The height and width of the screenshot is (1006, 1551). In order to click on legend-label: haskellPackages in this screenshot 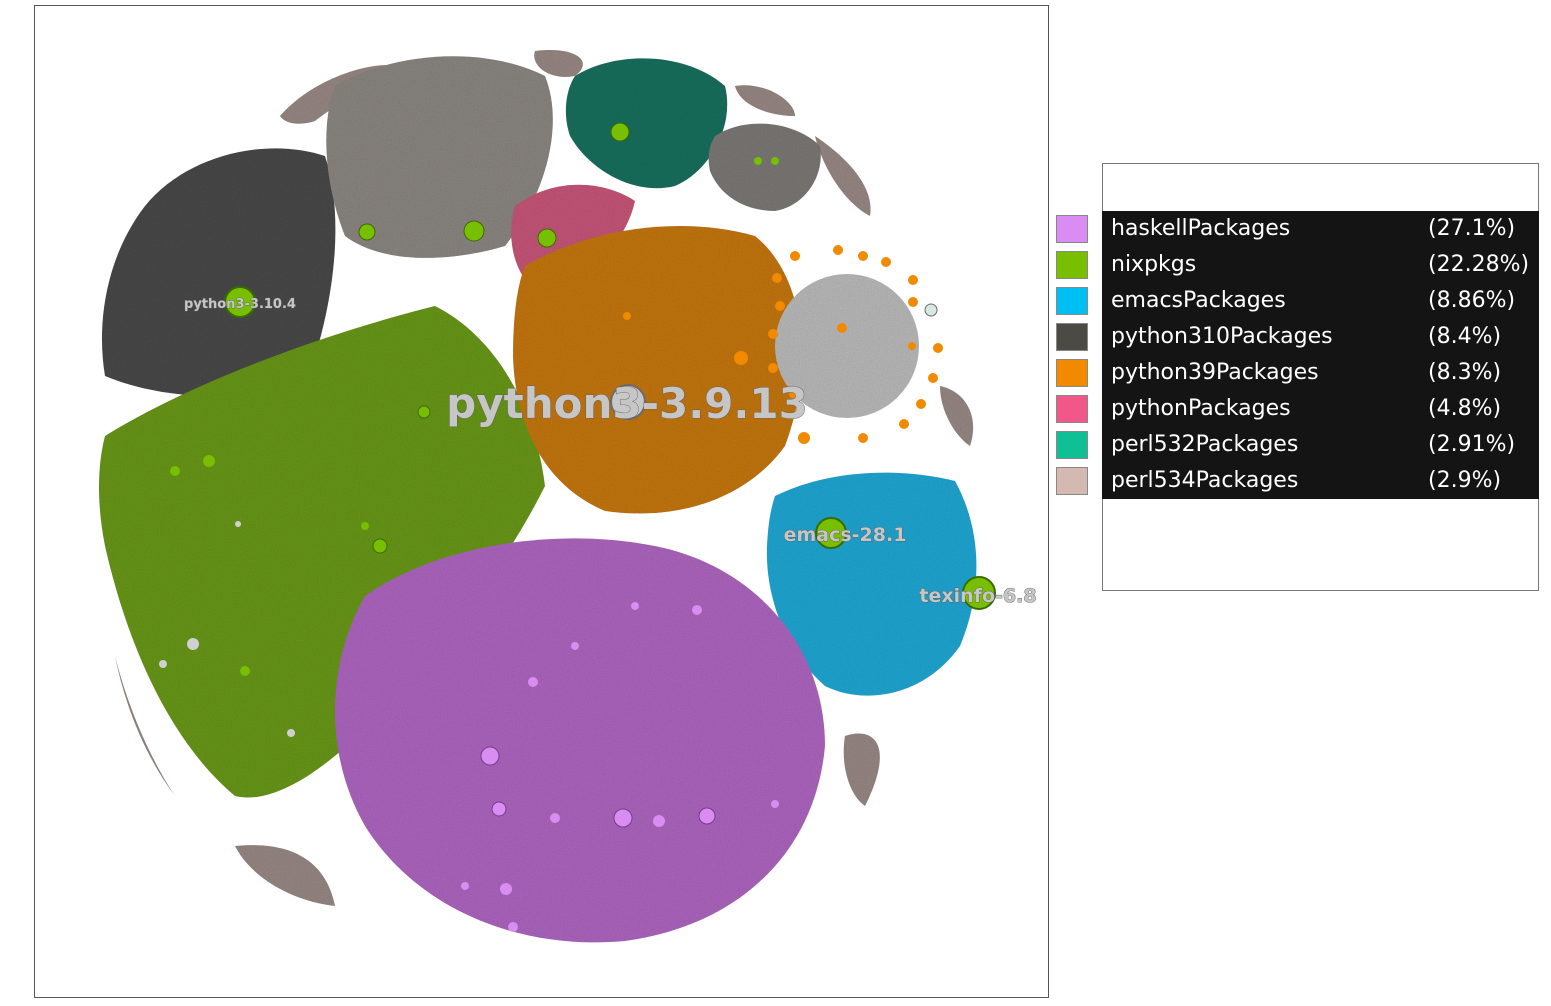, I will do `click(1201, 228)`.